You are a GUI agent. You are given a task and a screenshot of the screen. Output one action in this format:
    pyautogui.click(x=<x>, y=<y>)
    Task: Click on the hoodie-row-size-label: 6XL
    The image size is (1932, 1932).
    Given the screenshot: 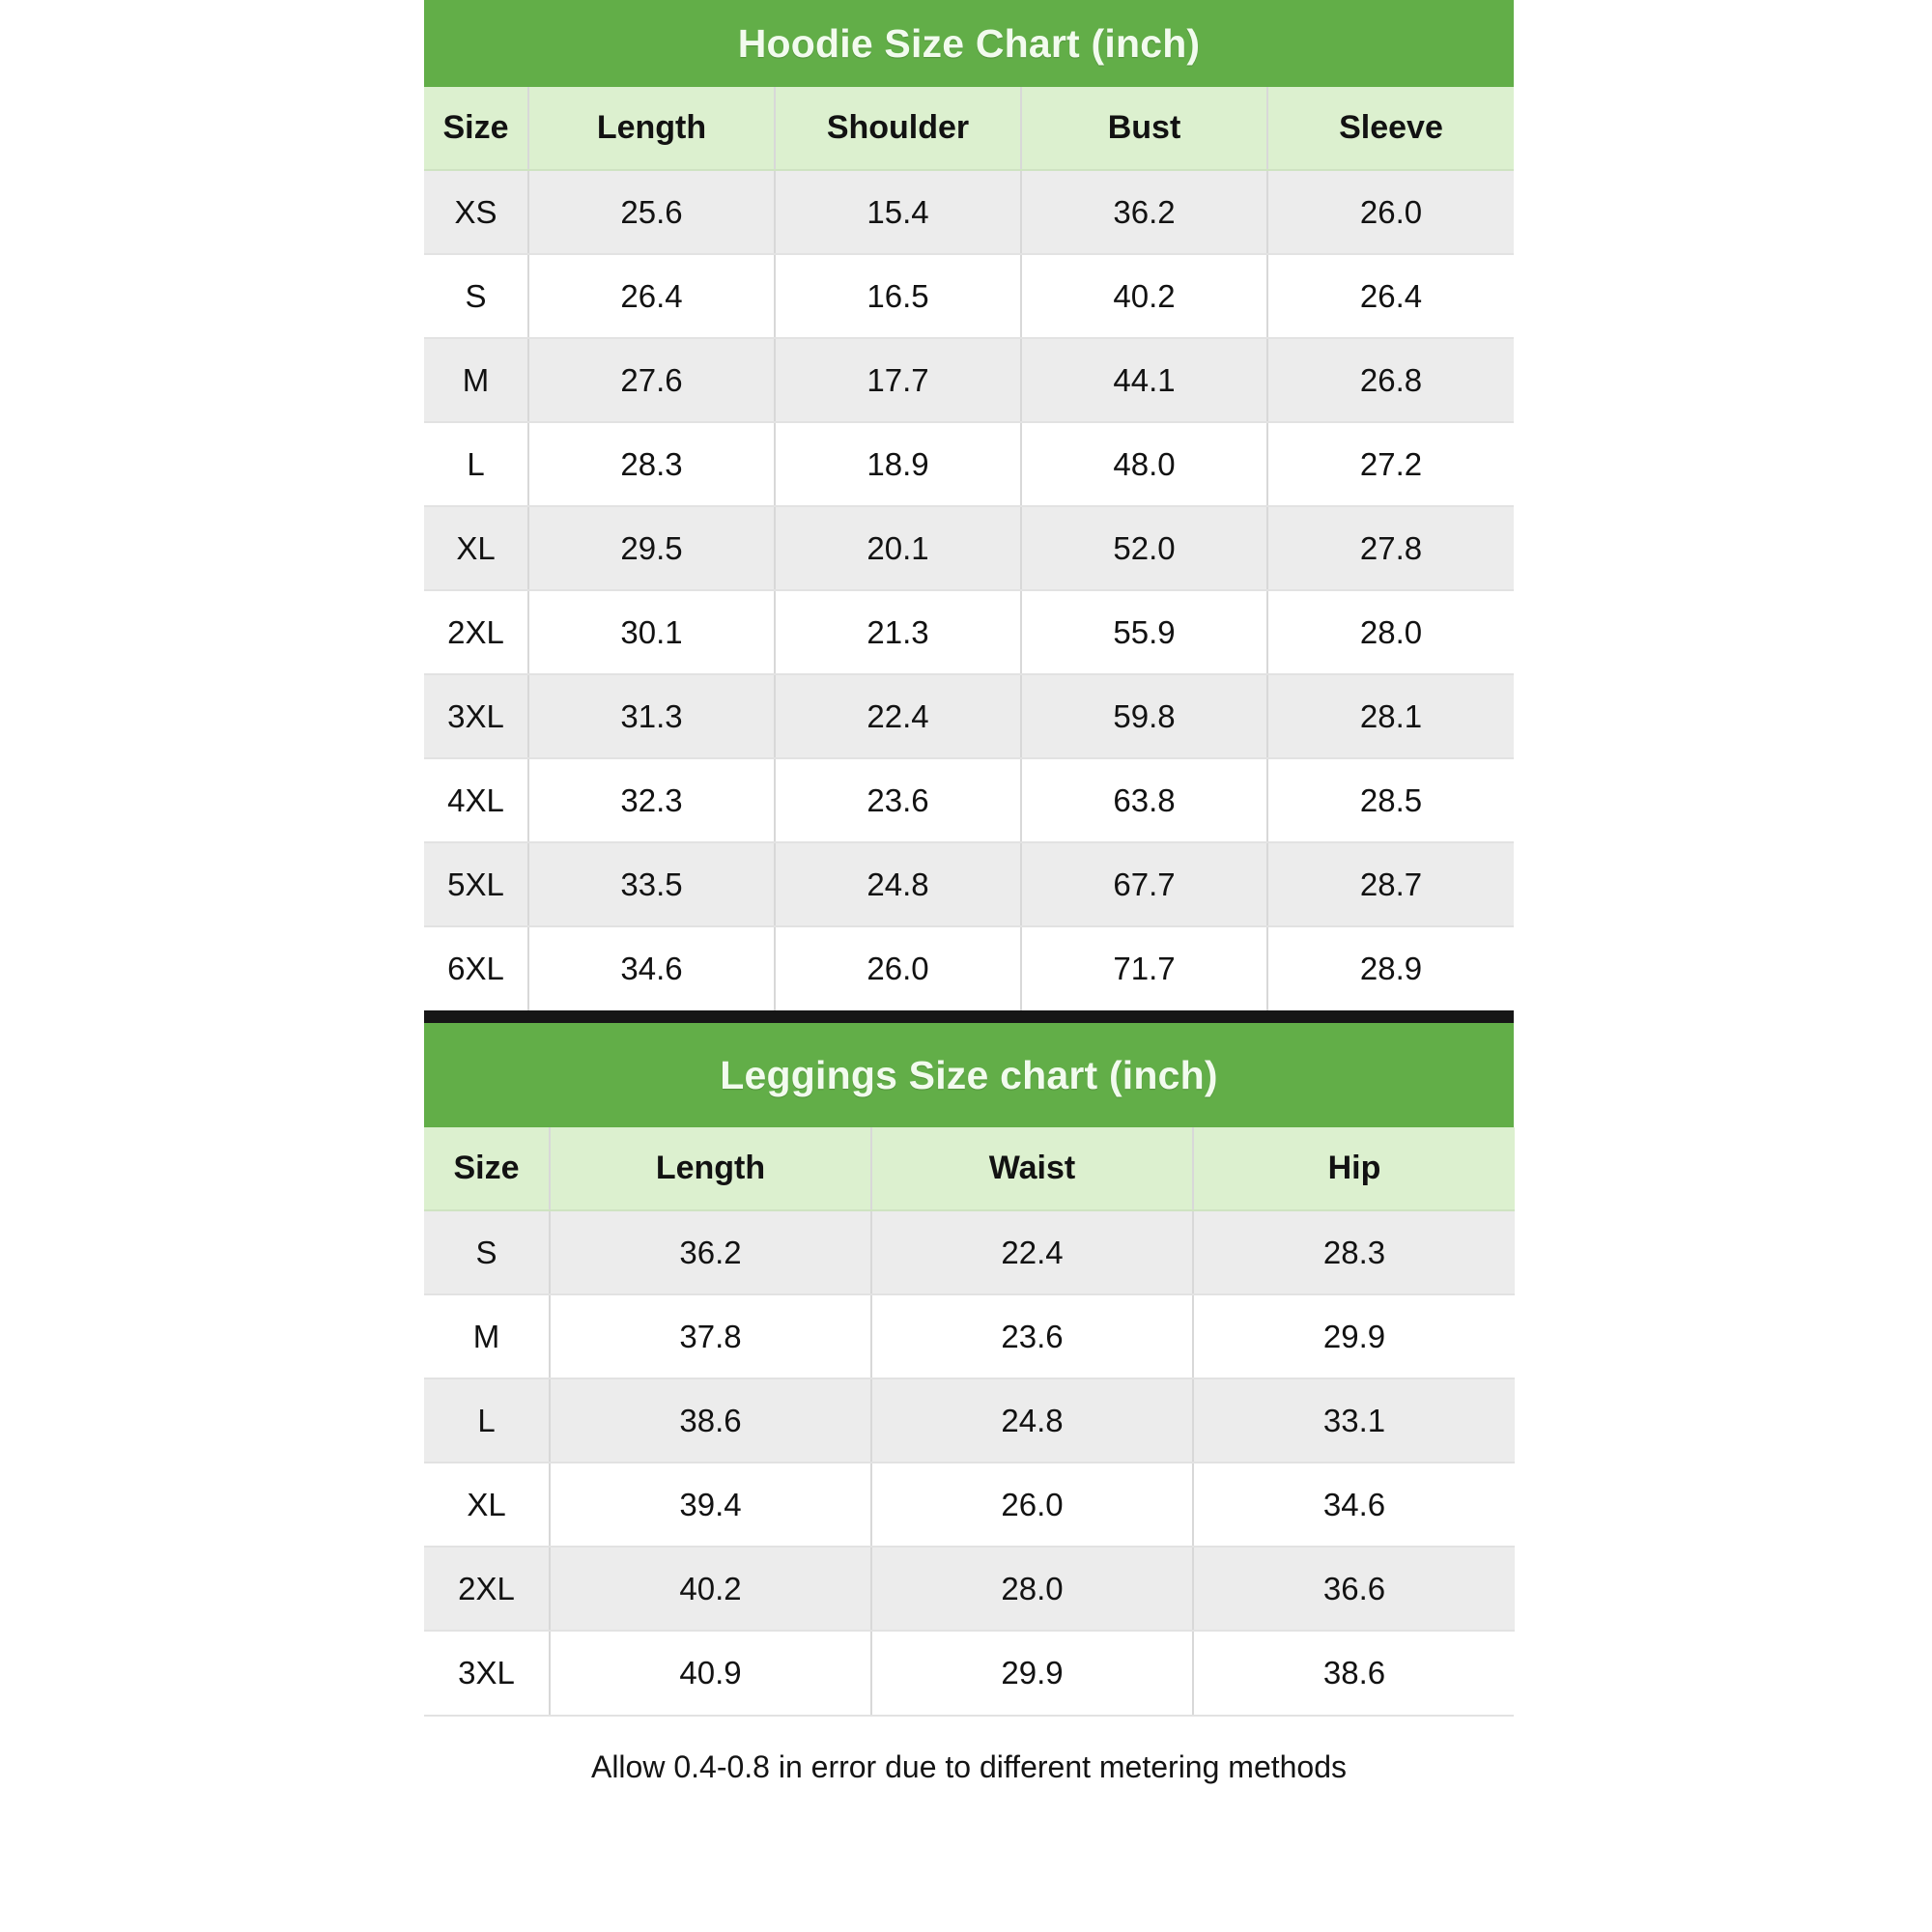 What is the action you would take?
    pyautogui.click(x=476, y=968)
    